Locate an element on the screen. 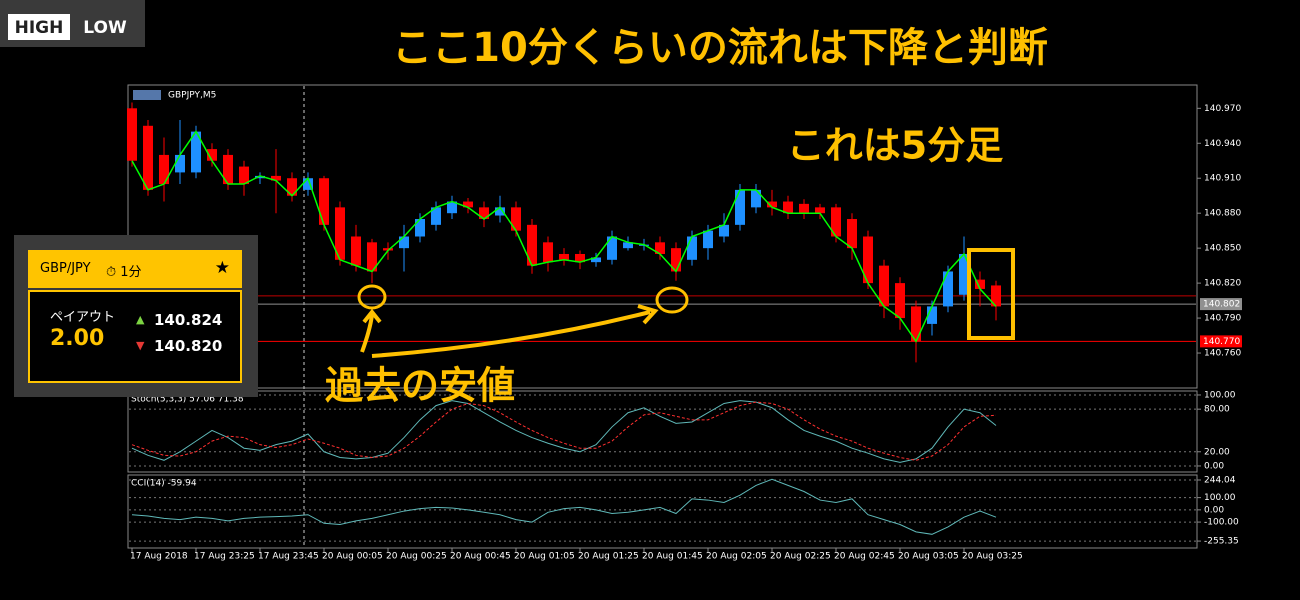  highlight-box is located at coordinates (991, 294).